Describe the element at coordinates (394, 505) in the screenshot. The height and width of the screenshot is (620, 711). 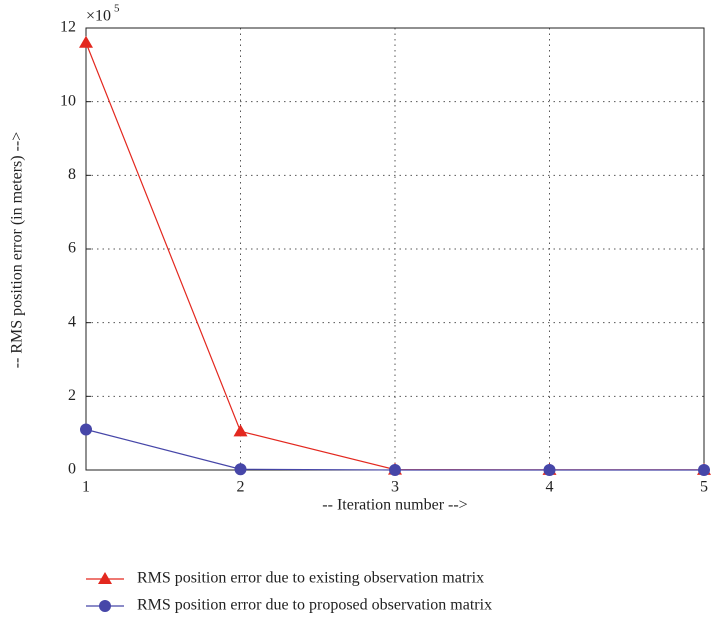
I see `x-axis-label: -- Iteration number -->` at that location.